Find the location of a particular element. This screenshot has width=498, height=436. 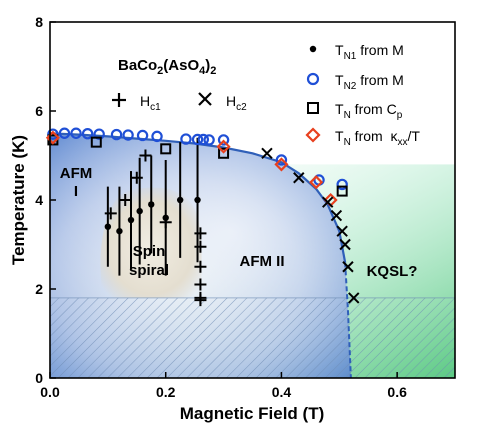

legend-hc2-sub: c2 is located at coordinates (241, 107).